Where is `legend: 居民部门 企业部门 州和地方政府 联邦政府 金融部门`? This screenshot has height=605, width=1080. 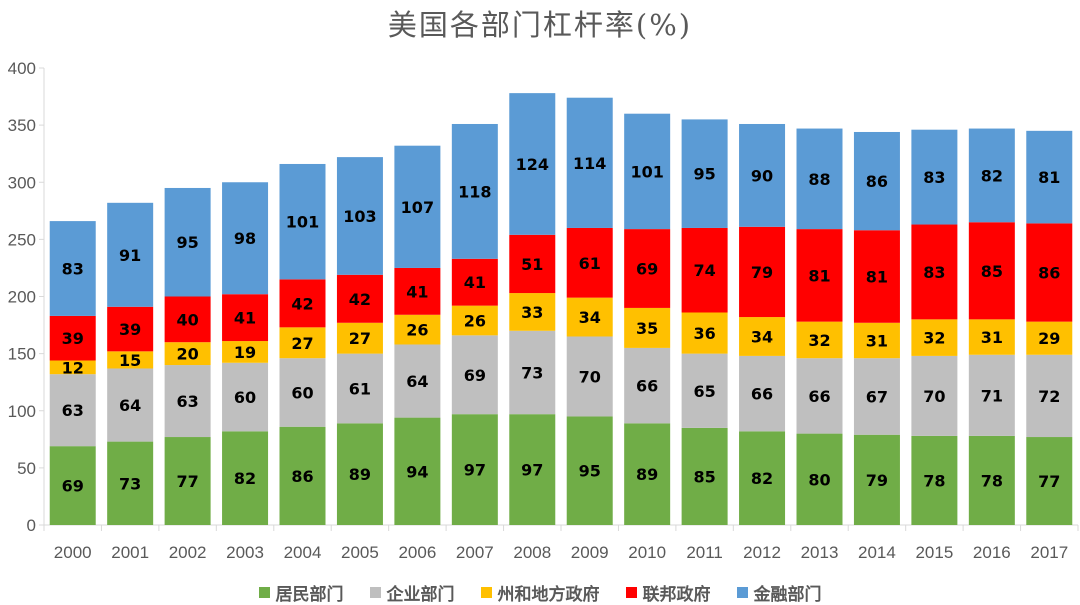 legend: 居民部门 企业部门 州和地方政府 联邦政府 金融部门 is located at coordinates (540, 592).